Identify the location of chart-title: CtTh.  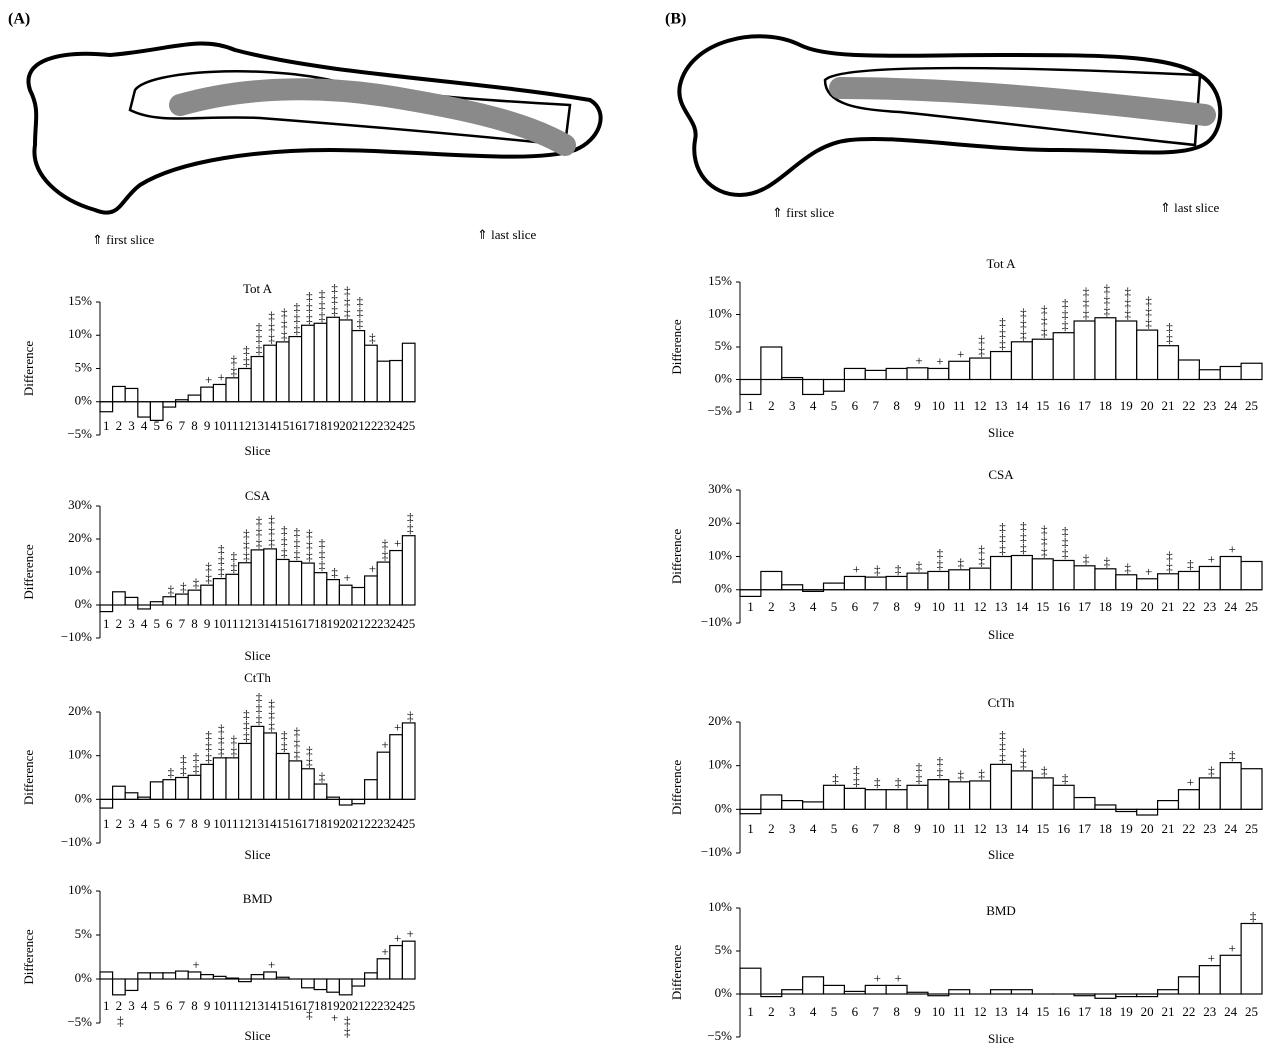
(1001, 702).